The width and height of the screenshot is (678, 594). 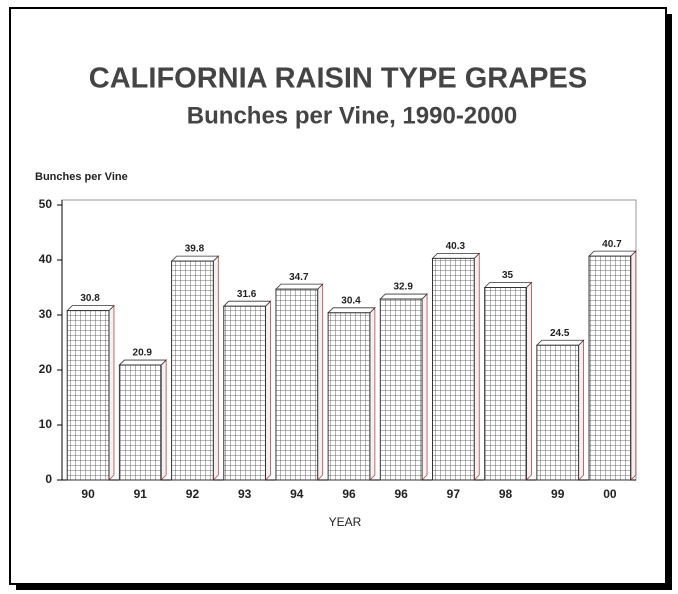 I want to click on value-label: 39.8, so click(x=195, y=249).